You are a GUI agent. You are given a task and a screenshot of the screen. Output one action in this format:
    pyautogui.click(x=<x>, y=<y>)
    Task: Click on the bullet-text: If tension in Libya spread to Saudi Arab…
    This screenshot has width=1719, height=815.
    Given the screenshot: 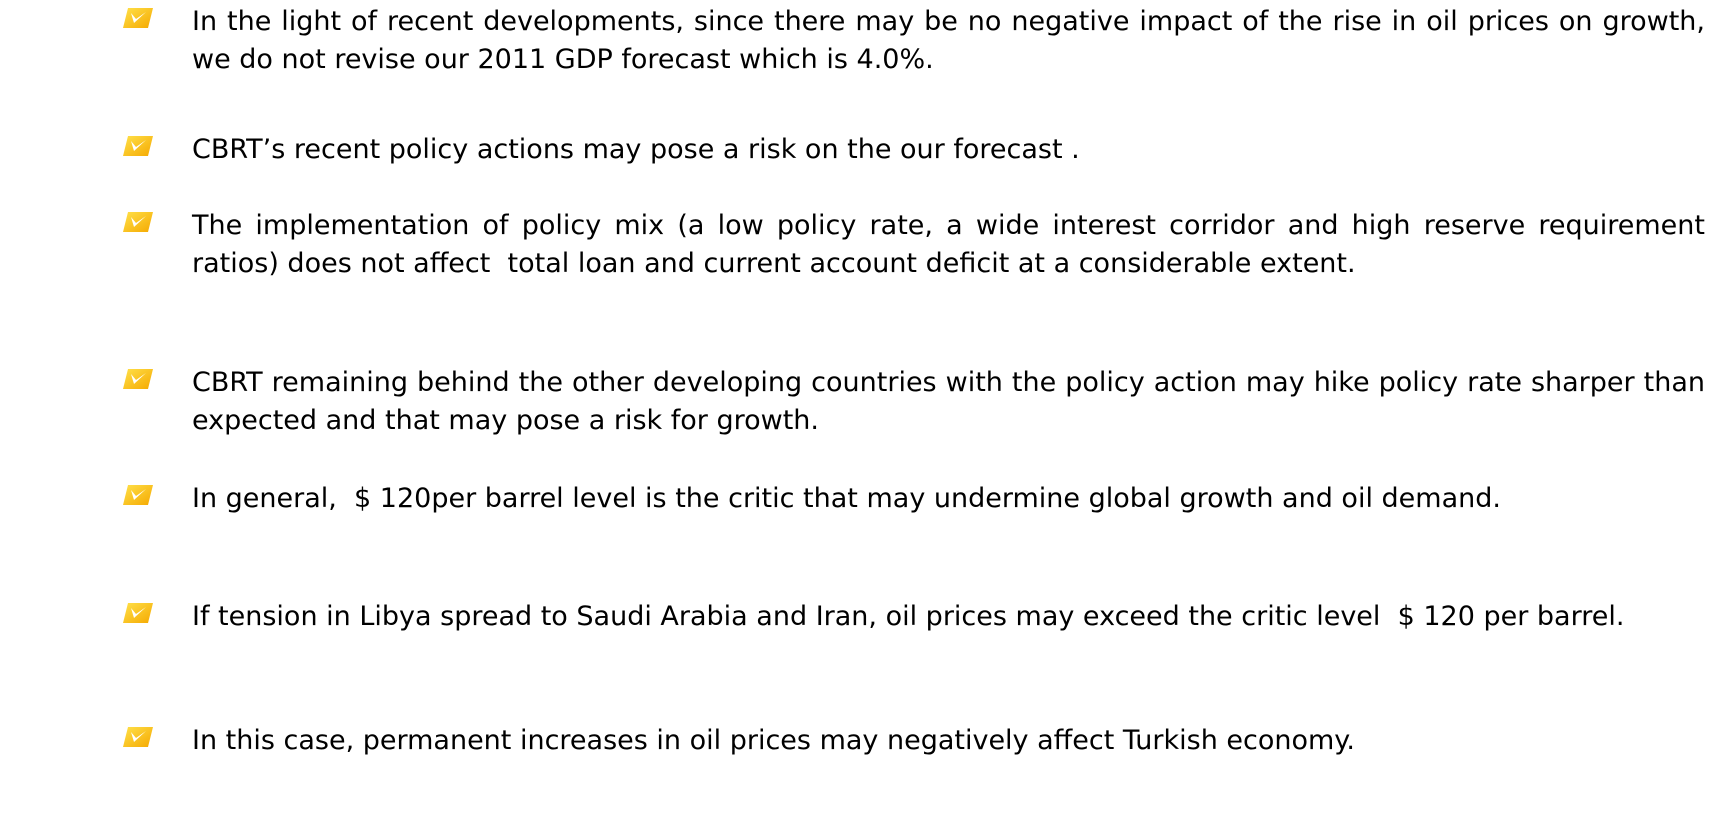 What is the action you would take?
    pyautogui.click(x=908, y=616)
    